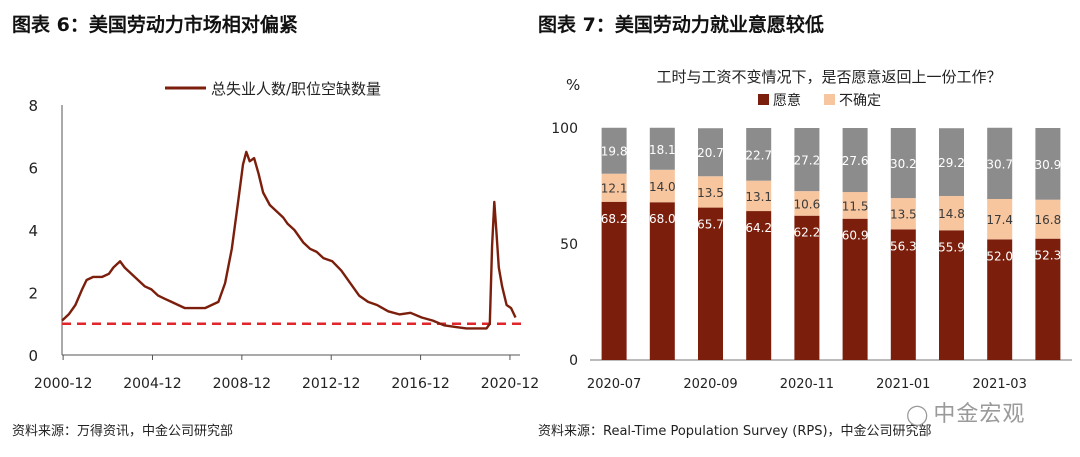 This screenshot has height=457, width=1080. I want to click on left-source-note: 资料来源：万得资讯，中金公司研究部, so click(123, 431).